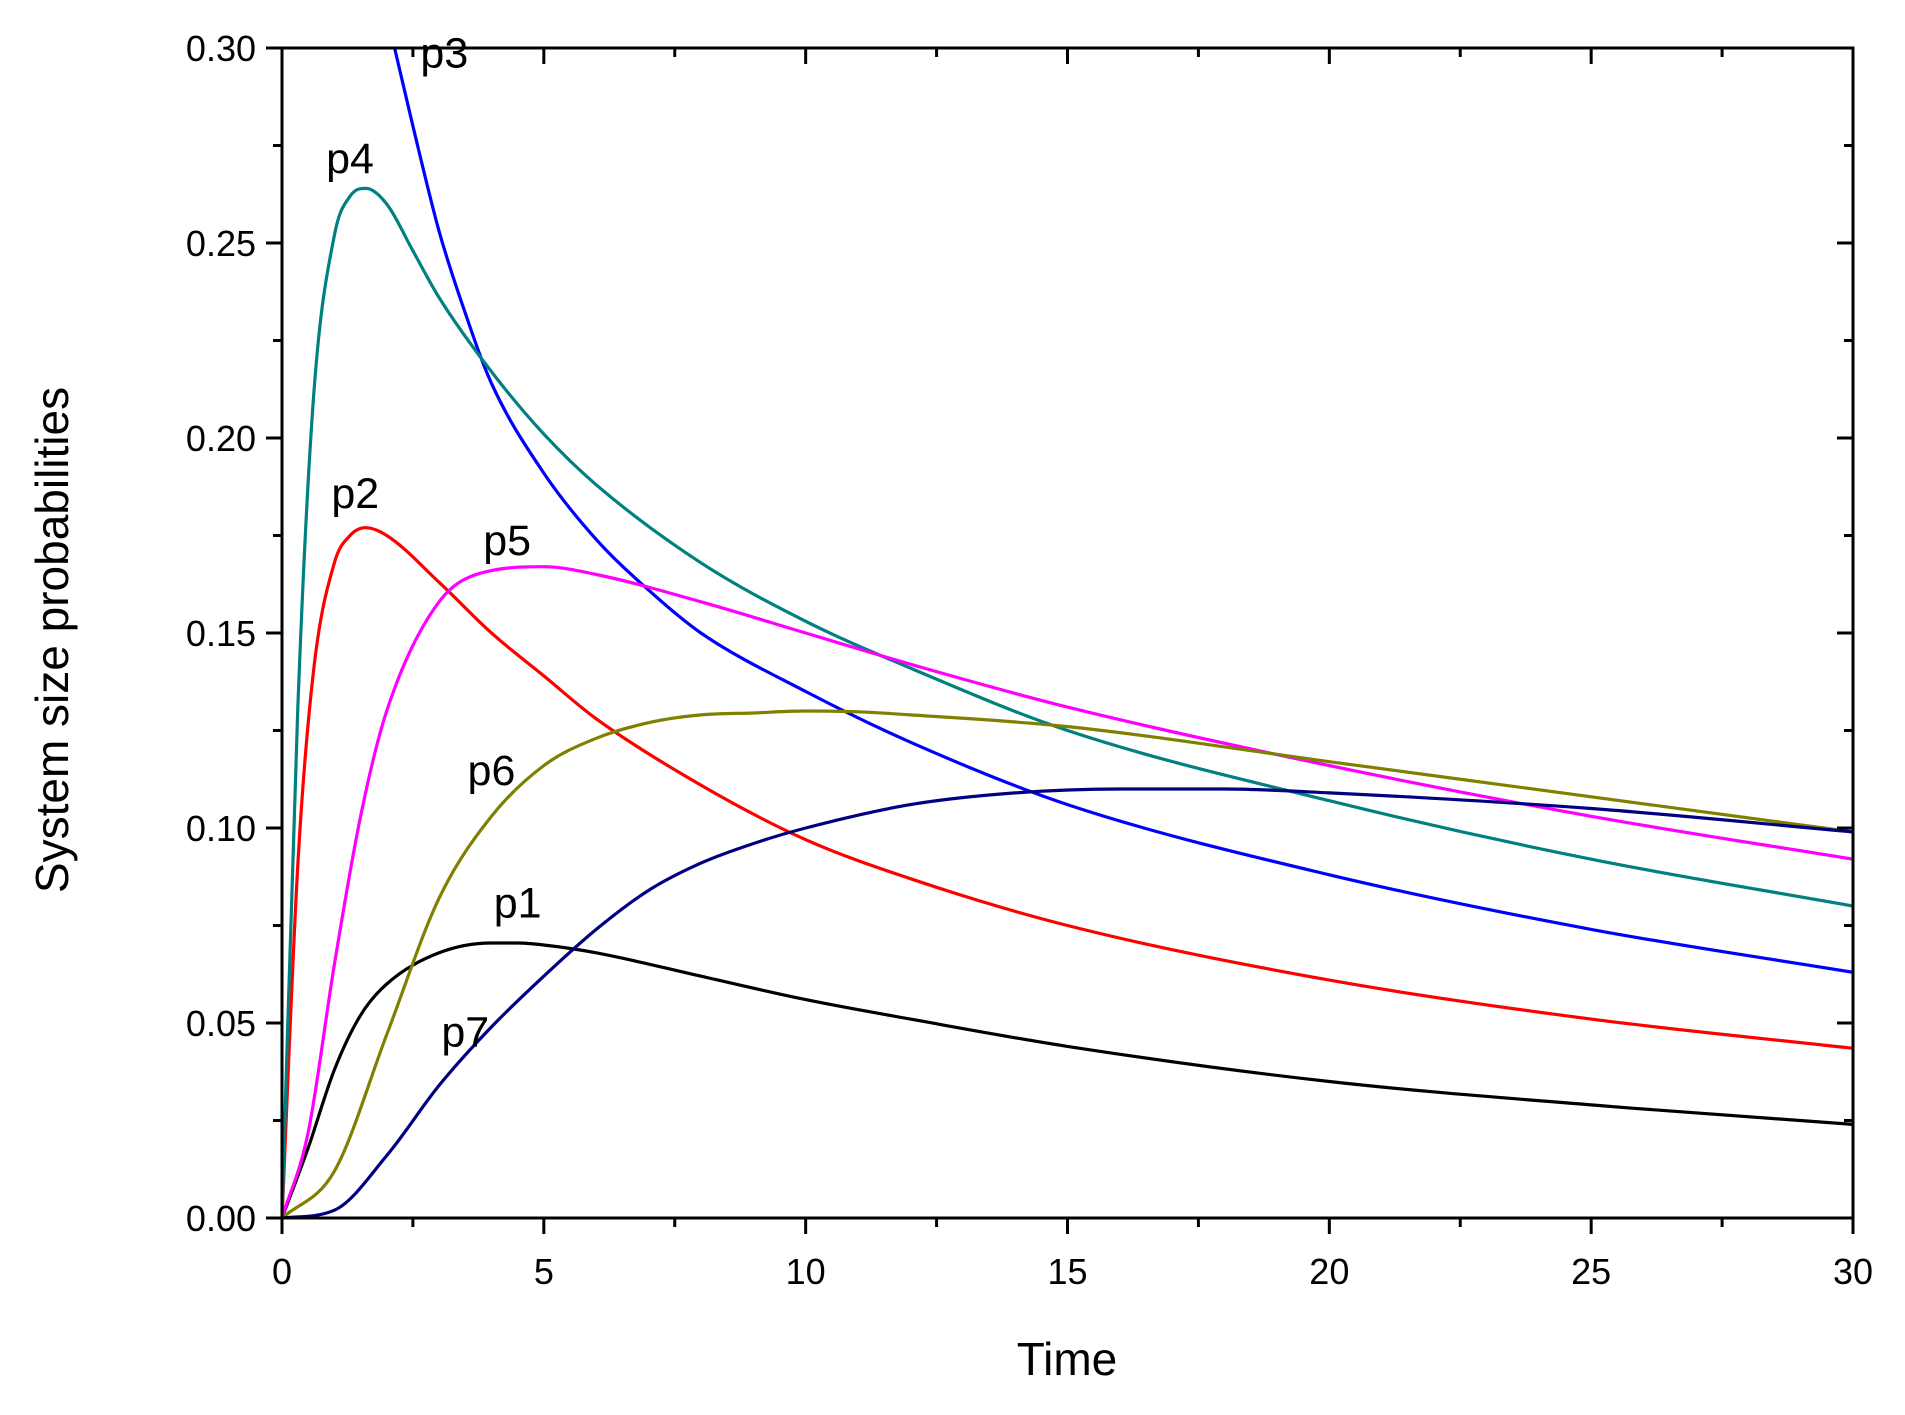 The width and height of the screenshot is (1905, 1415). What do you see at coordinates (221, 48) in the screenshot?
I see `y-tick-label: 0.30` at bounding box center [221, 48].